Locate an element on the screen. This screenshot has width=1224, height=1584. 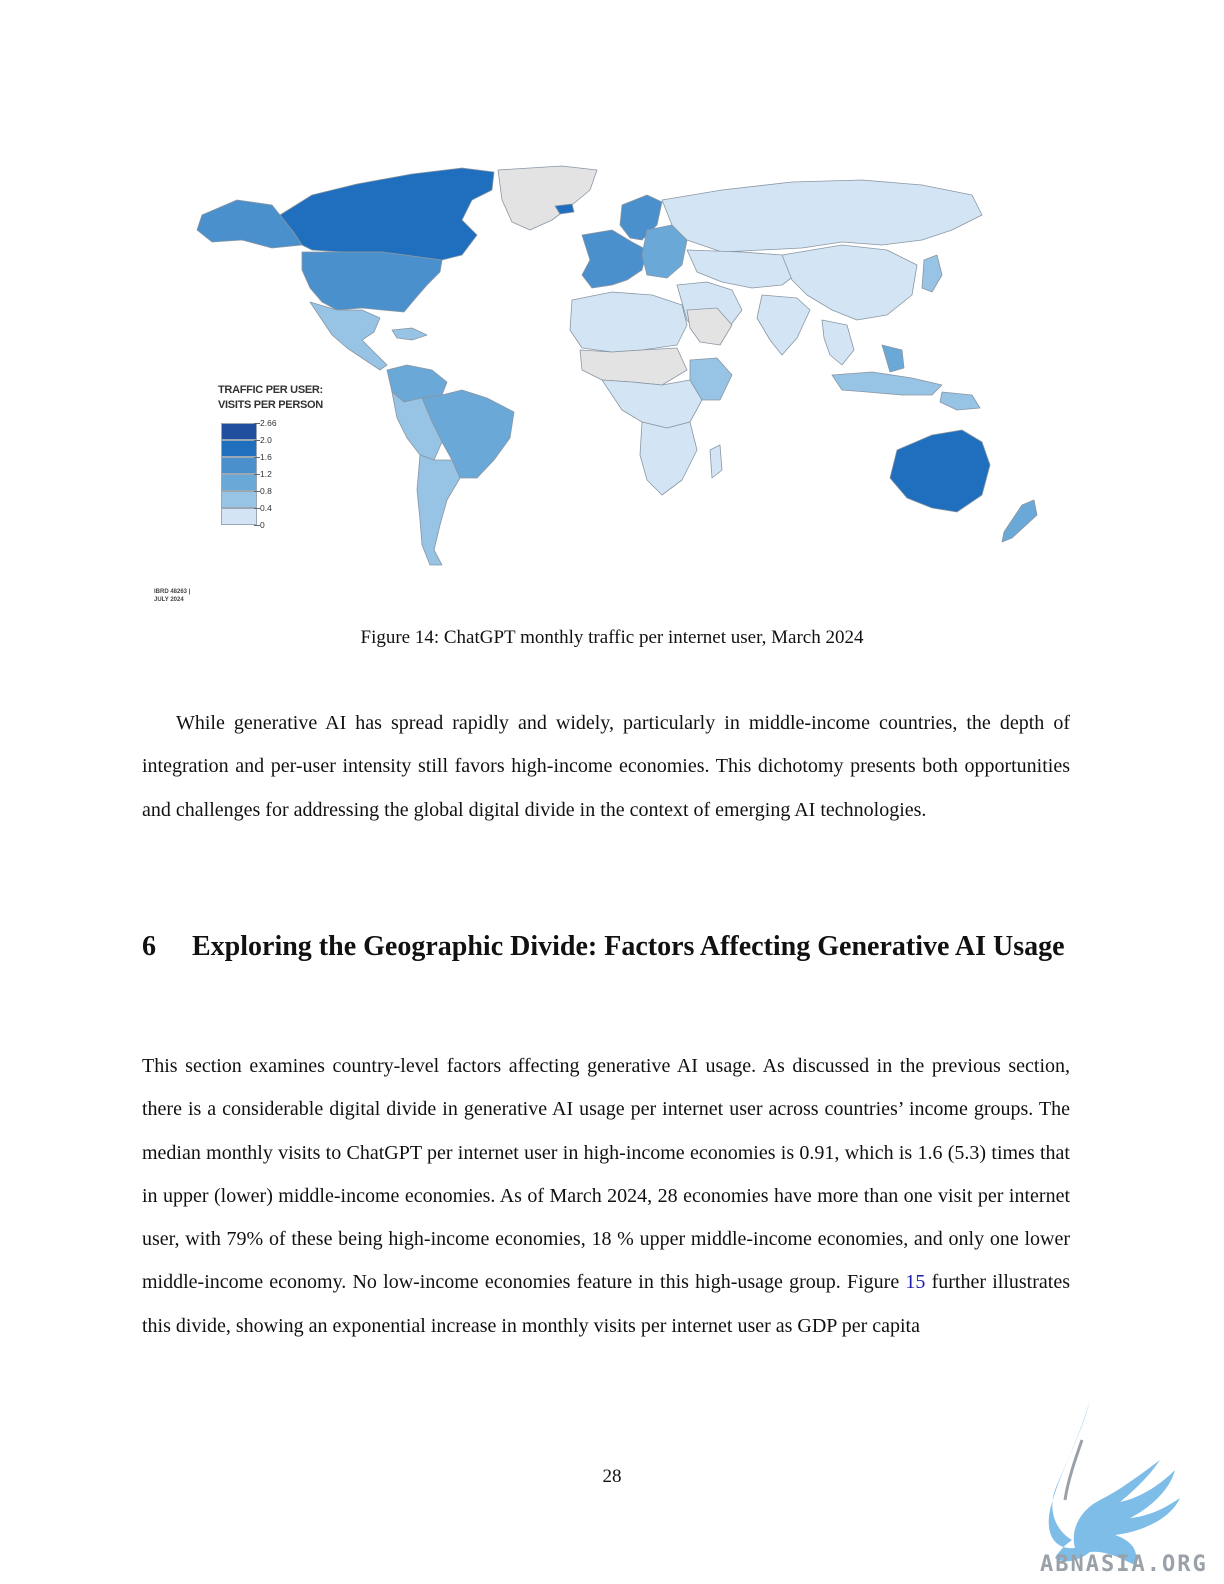
map-region-australia is located at coordinates (940, 471).